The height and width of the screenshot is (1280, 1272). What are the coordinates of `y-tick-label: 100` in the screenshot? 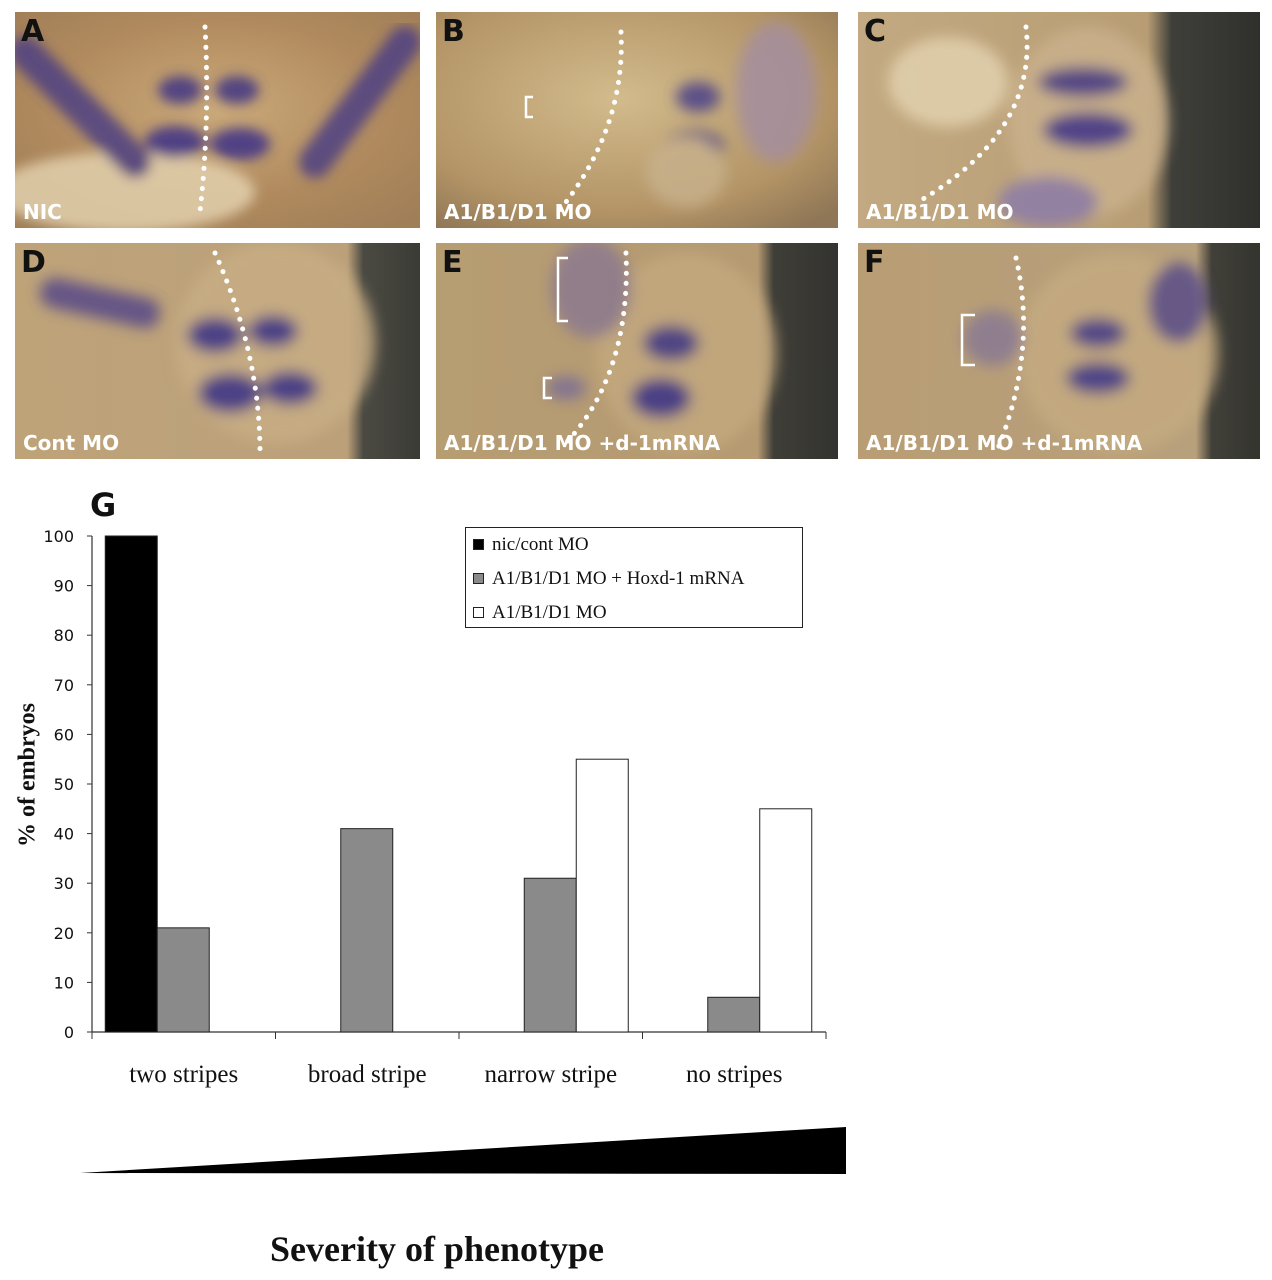 It's located at (58, 536).